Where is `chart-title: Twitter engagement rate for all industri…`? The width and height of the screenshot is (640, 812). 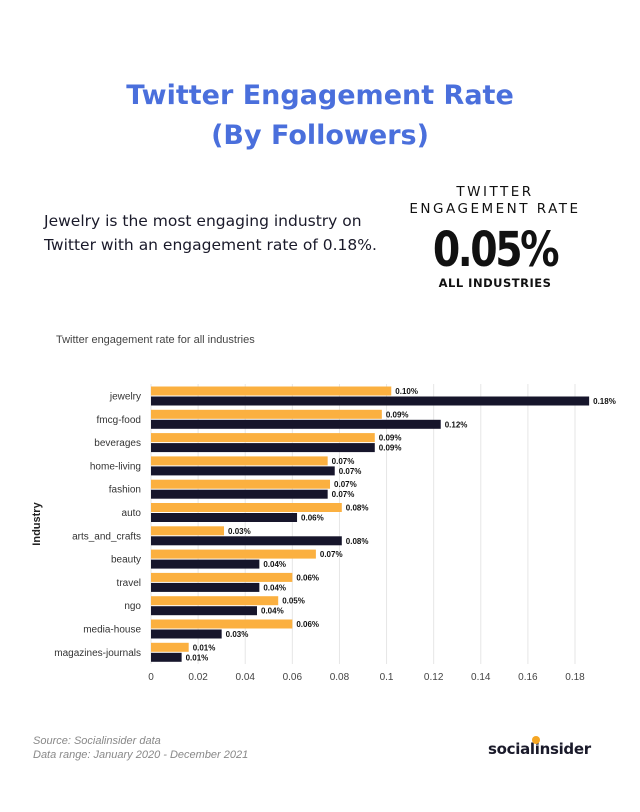
chart-title: Twitter engagement rate for all industri… is located at coordinates (155, 340).